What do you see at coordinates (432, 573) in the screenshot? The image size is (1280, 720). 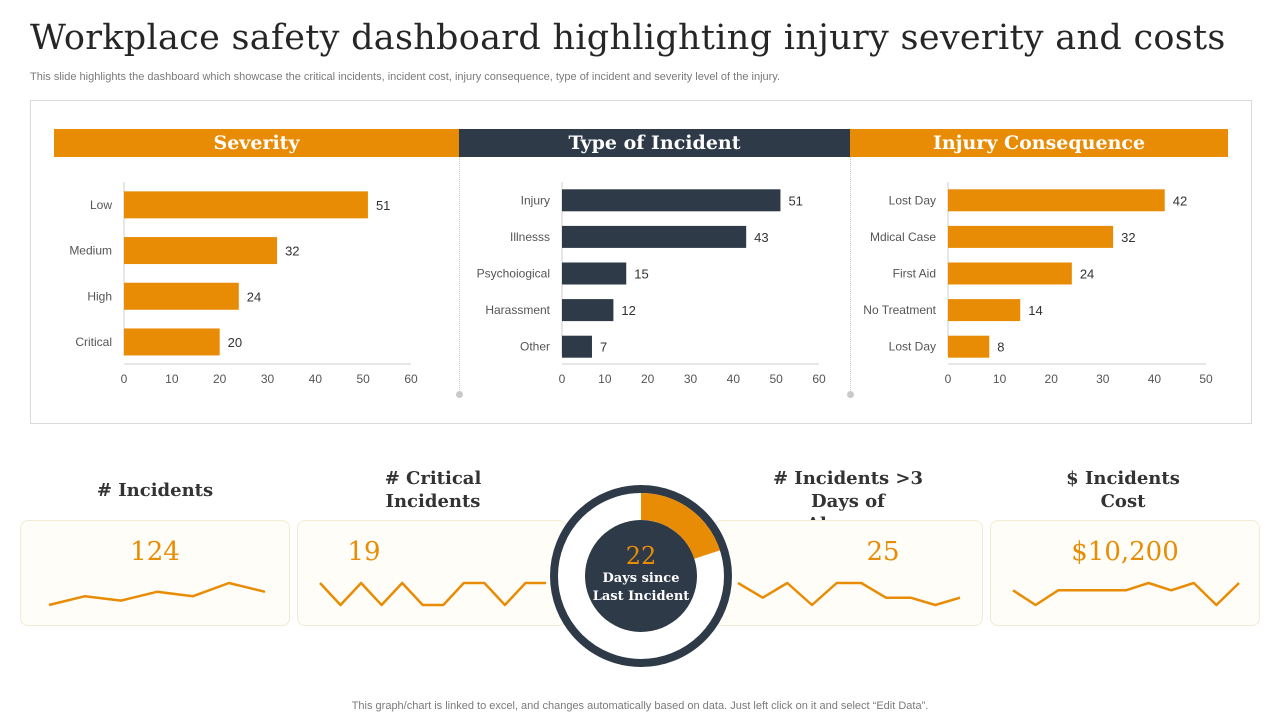 I see `kpi-card-critical-incidents: 19` at bounding box center [432, 573].